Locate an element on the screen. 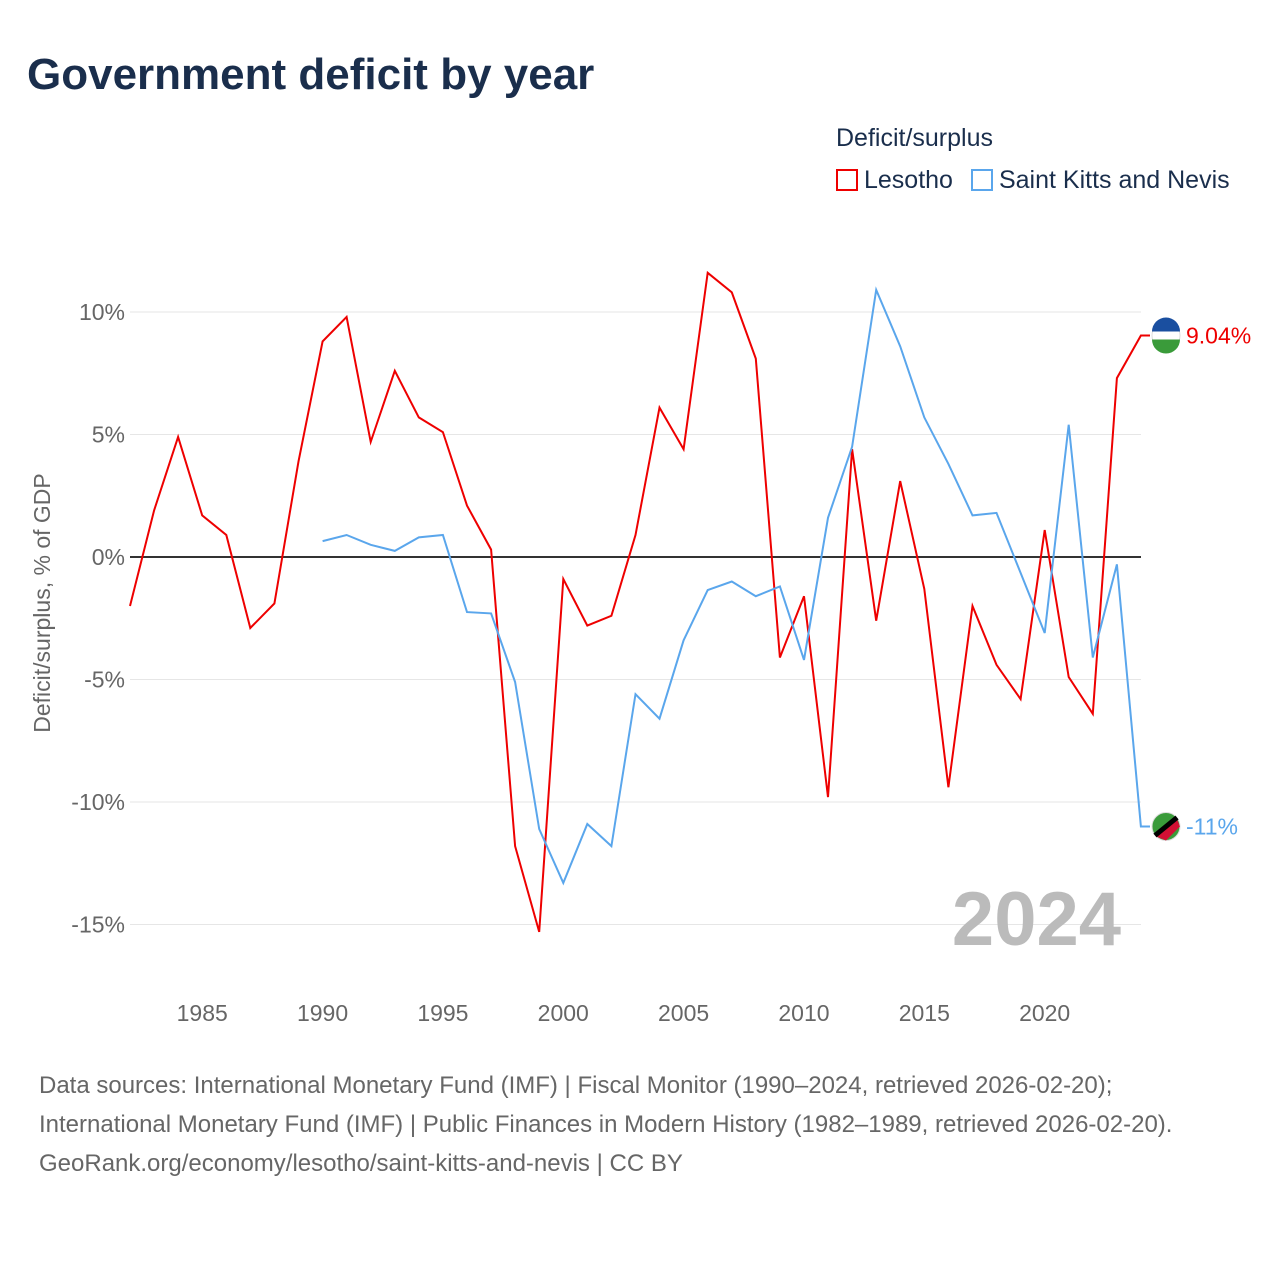 This screenshot has height=1280, width=1280. y-tick-label: 0% is located at coordinates (108, 557).